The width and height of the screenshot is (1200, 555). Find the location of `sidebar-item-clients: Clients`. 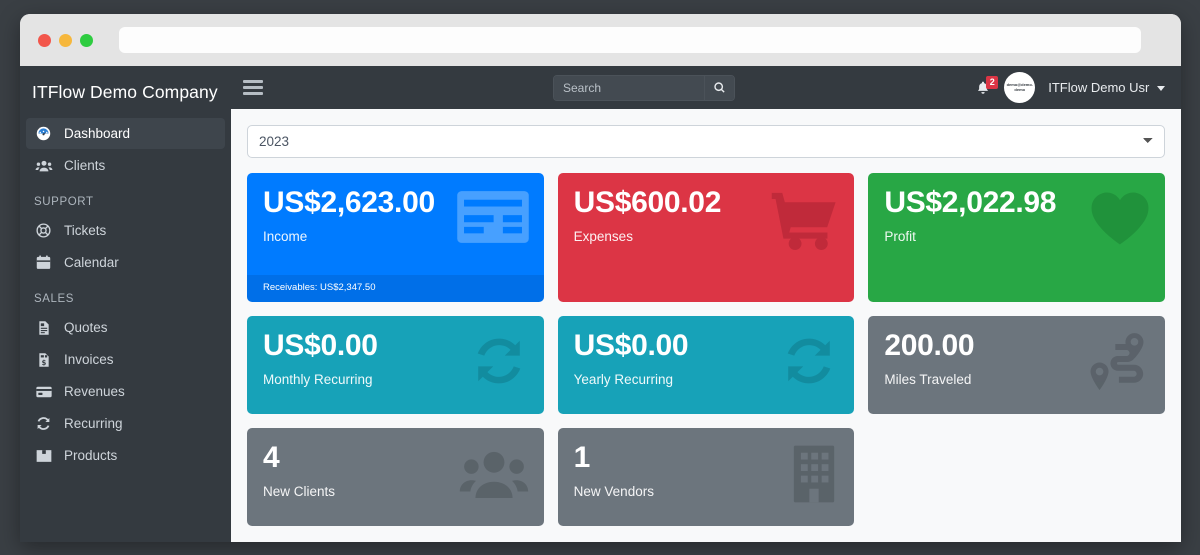

sidebar-item-clients: Clients is located at coordinates (125, 165).